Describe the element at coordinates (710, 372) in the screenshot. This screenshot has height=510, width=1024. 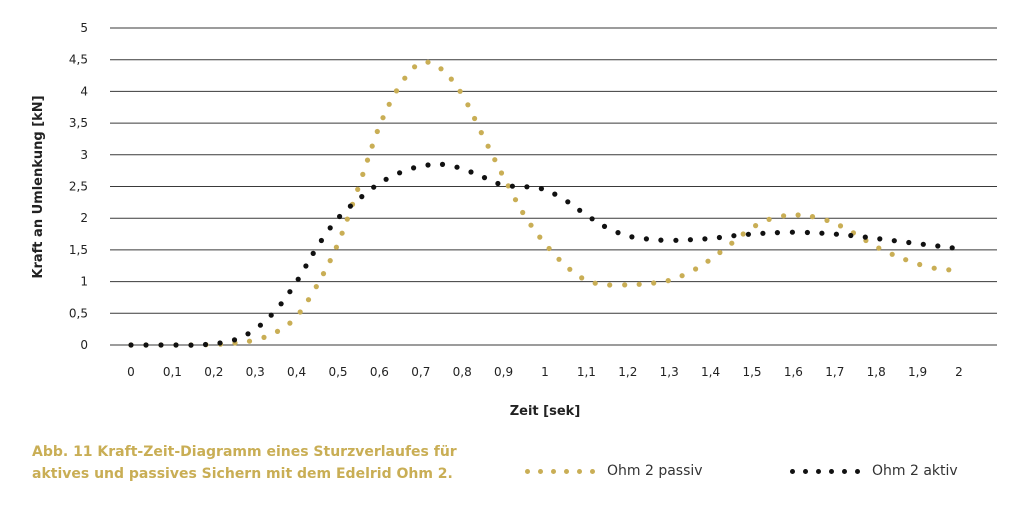
I see `x-tick-label: 1,4` at that location.